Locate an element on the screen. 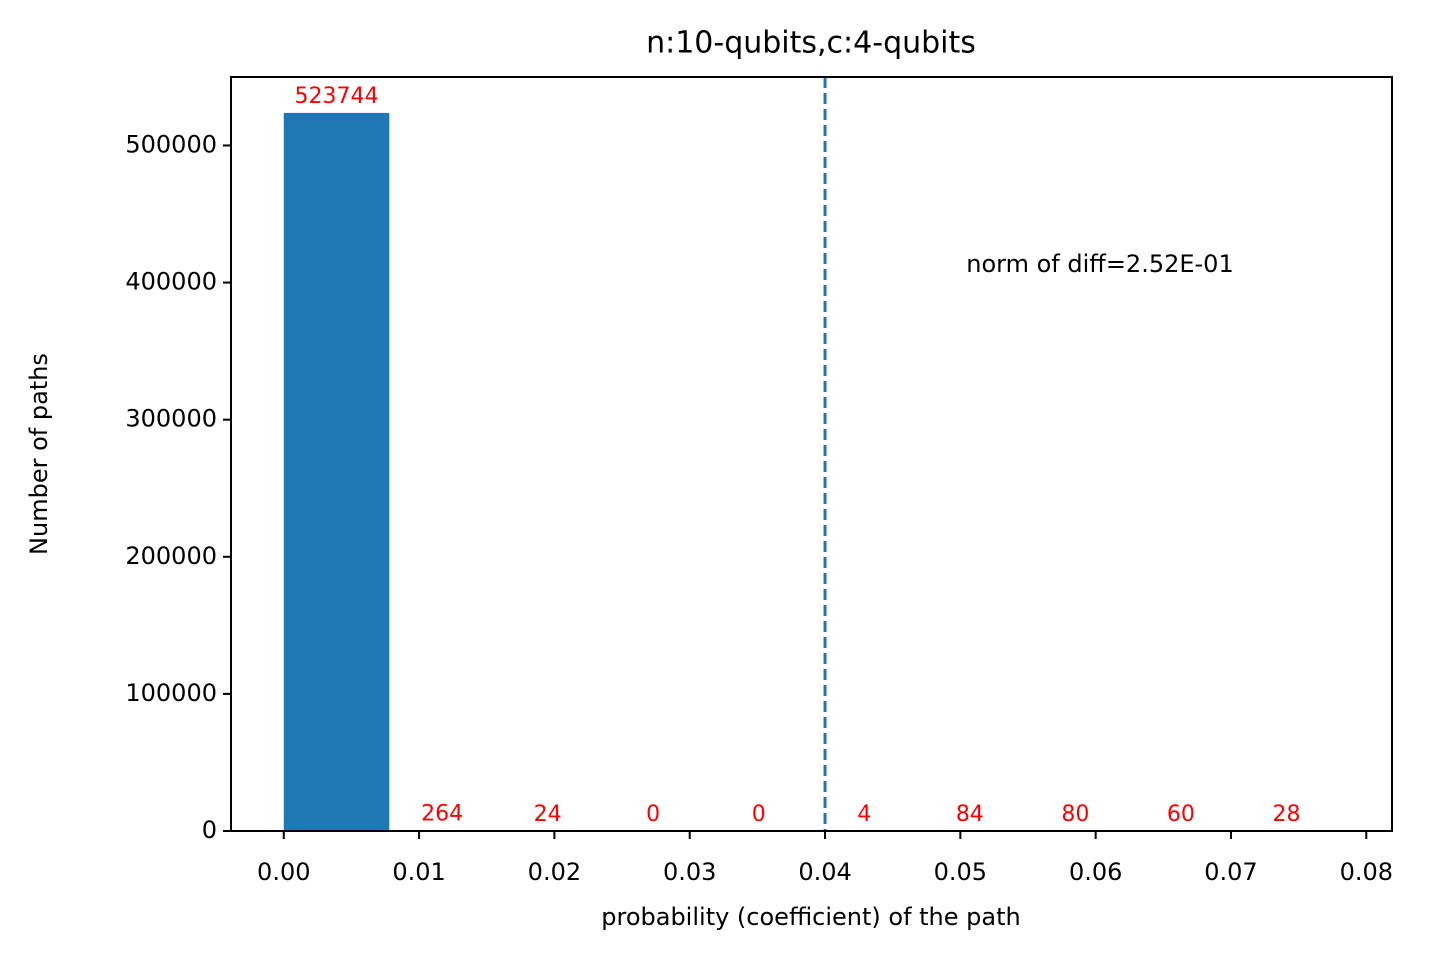 The image size is (1432, 963). x-tick-label: 0.00 is located at coordinates (283, 872).